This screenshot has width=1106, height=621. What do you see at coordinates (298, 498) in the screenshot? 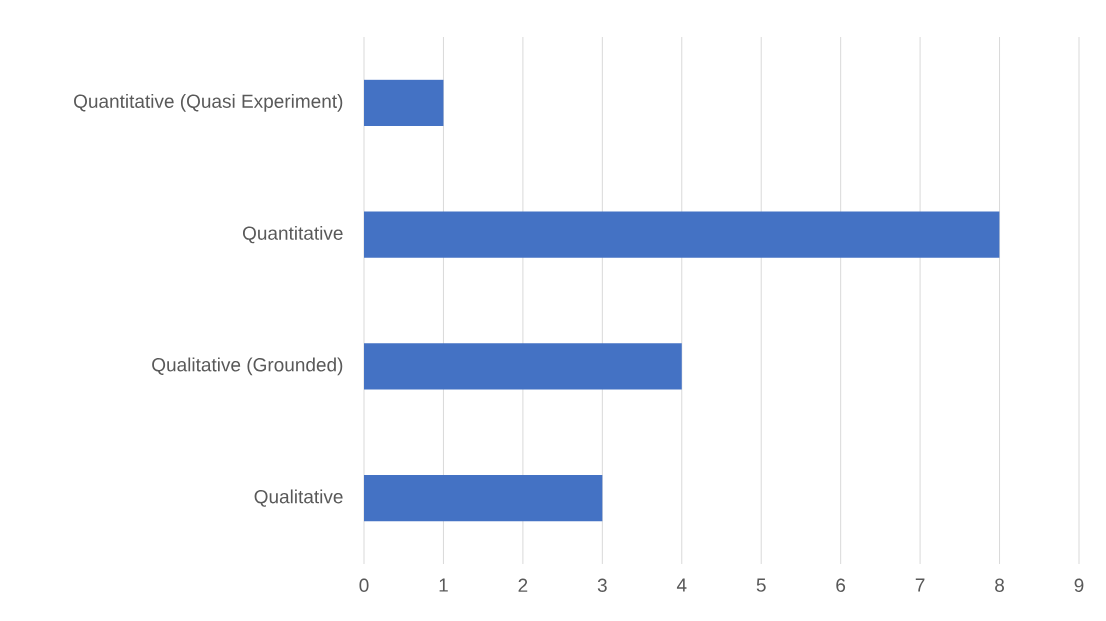
I see `y-tick-label: Qualitative` at bounding box center [298, 498].